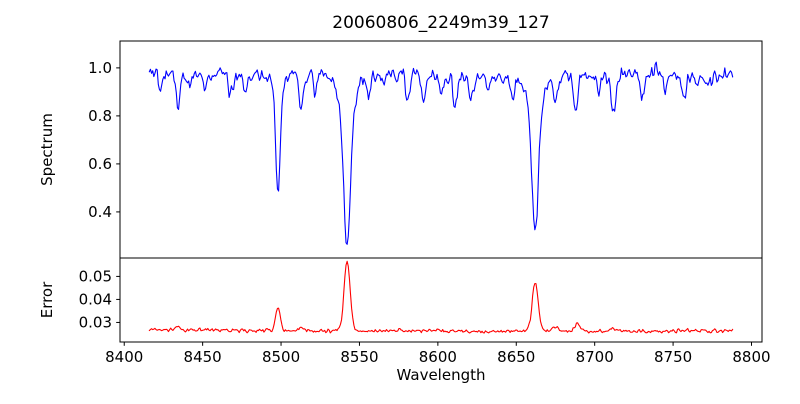 The image size is (800, 404). I want to click on y-tick-label: 0.8, so click(100, 116).